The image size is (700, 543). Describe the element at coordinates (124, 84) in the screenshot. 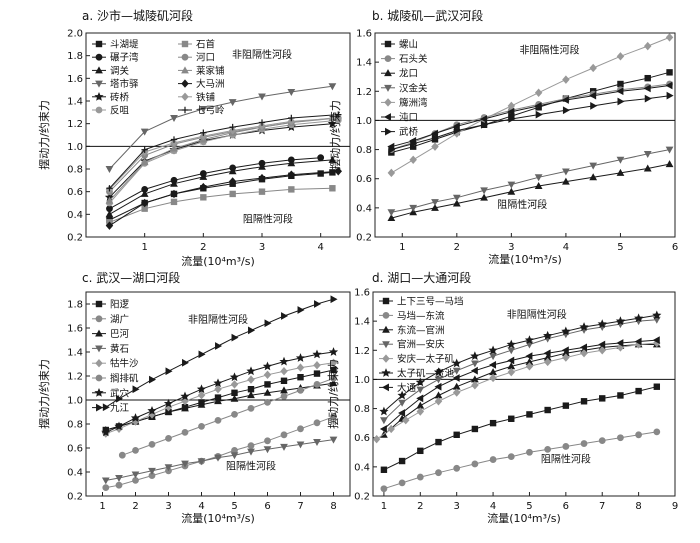

I see `legend-label: 塔市驿` at that location.